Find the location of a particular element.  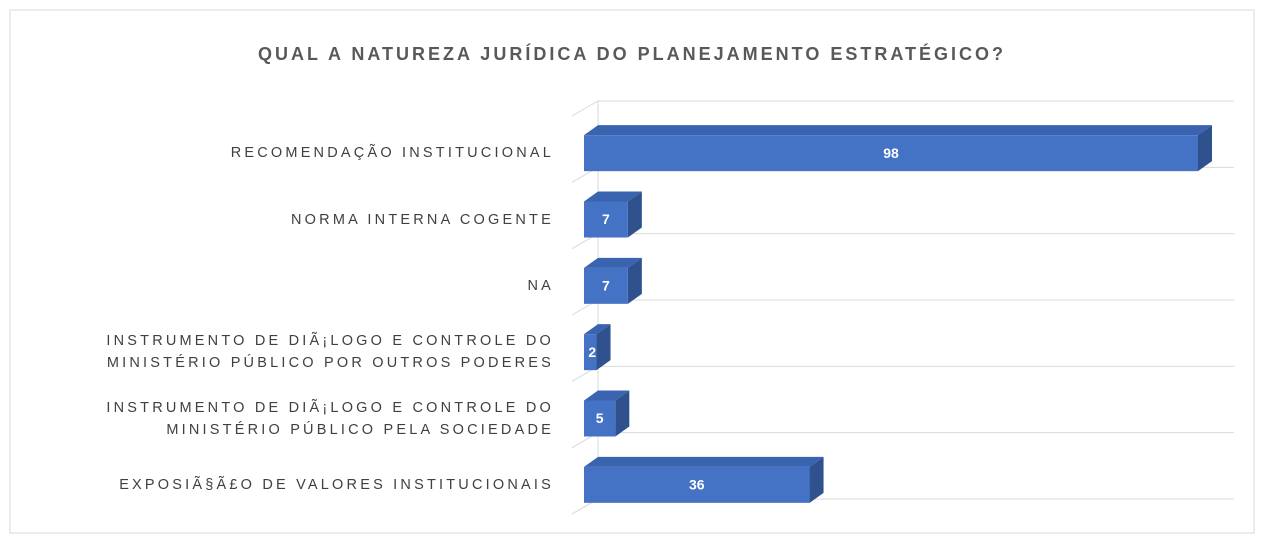

data-label: 2 is located at coordinates (592, 352).